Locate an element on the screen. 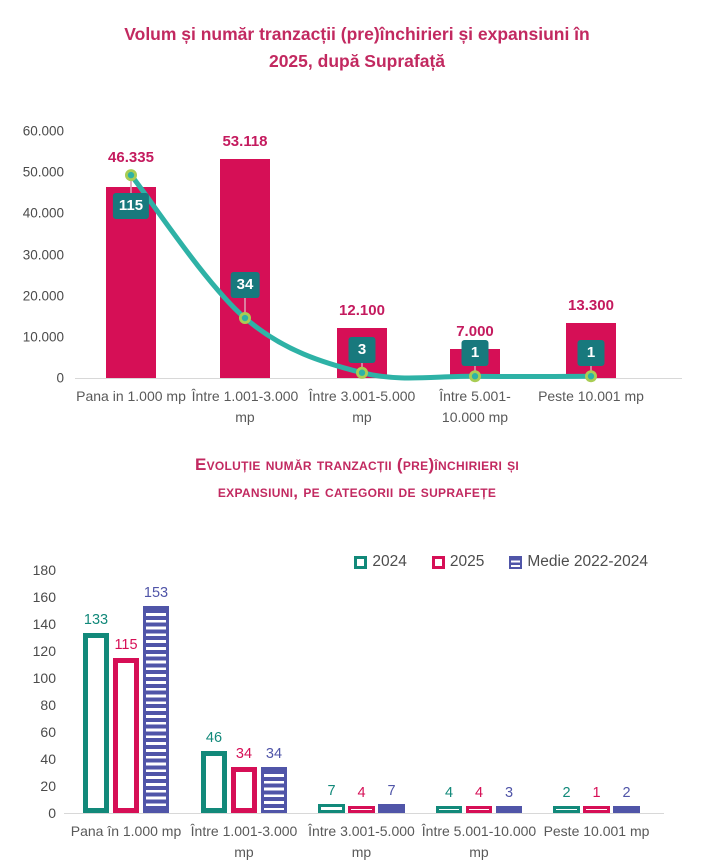 The width and height of the screenshot is (714, 868). chart1-bar-value-label: 12.100 is located at coordinates (362, 311).